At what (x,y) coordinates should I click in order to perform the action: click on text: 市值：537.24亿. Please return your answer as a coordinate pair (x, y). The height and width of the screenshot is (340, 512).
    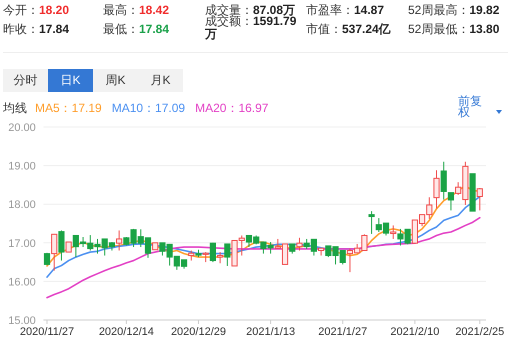
    Looking at the image, I should click on (348, 29).